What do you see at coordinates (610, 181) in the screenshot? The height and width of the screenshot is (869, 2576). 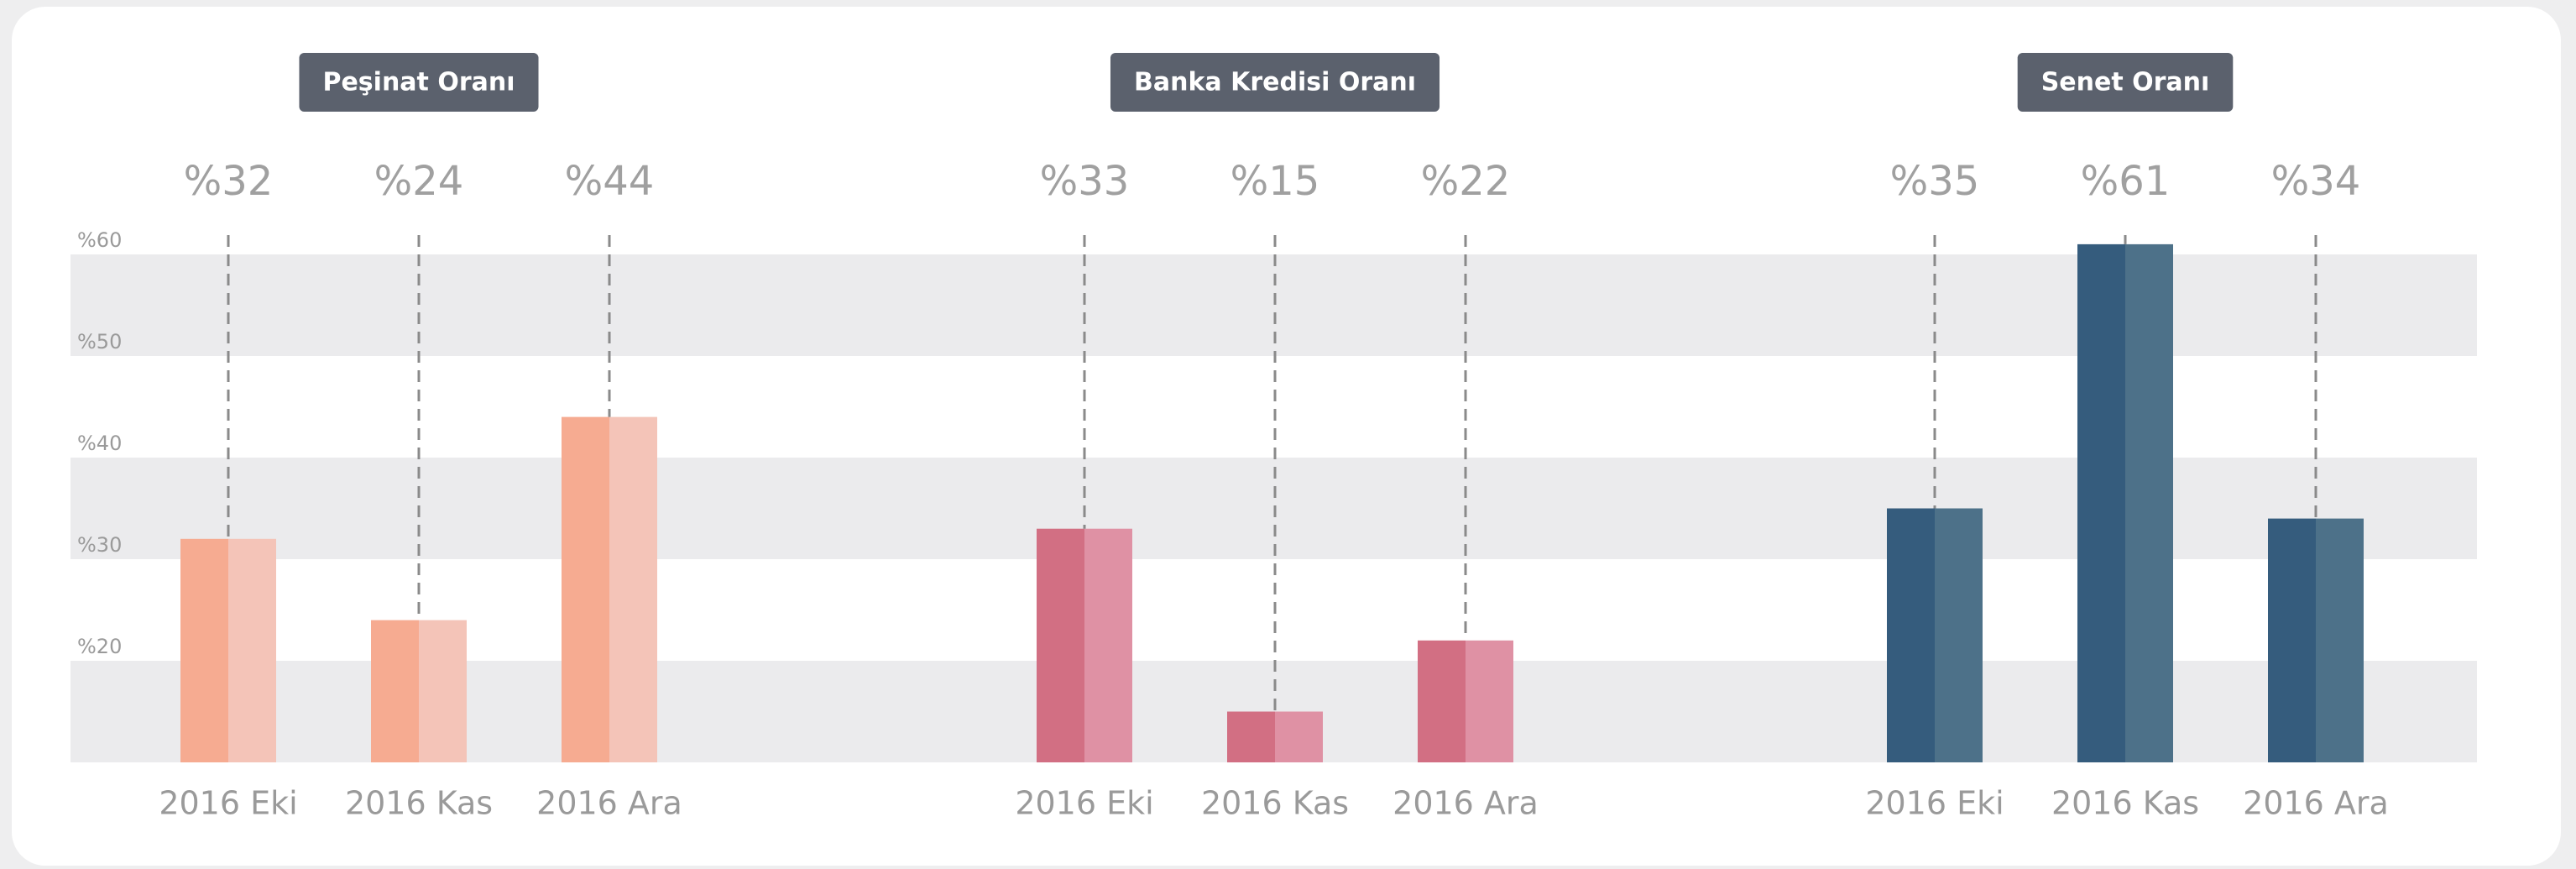 I see `value-label: %44` at bounding box center [610, 181].